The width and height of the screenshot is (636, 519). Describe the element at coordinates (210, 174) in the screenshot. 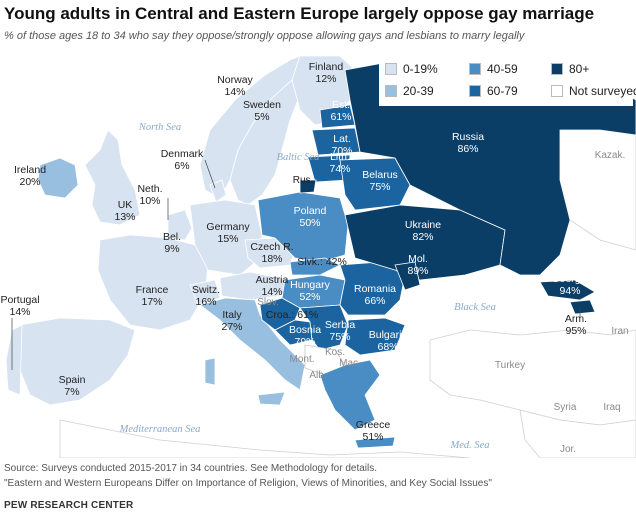

I see `denmark-leader` at that location.